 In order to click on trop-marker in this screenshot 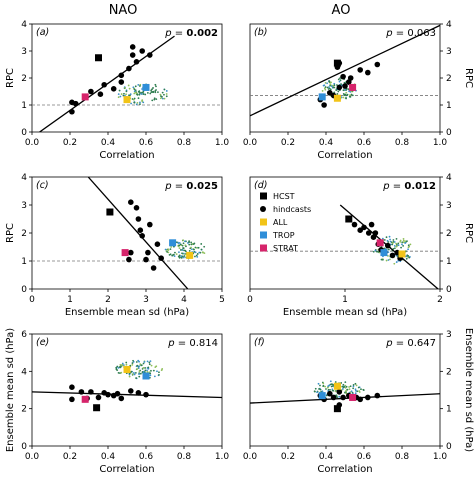, I will do `click(322, 97)`.